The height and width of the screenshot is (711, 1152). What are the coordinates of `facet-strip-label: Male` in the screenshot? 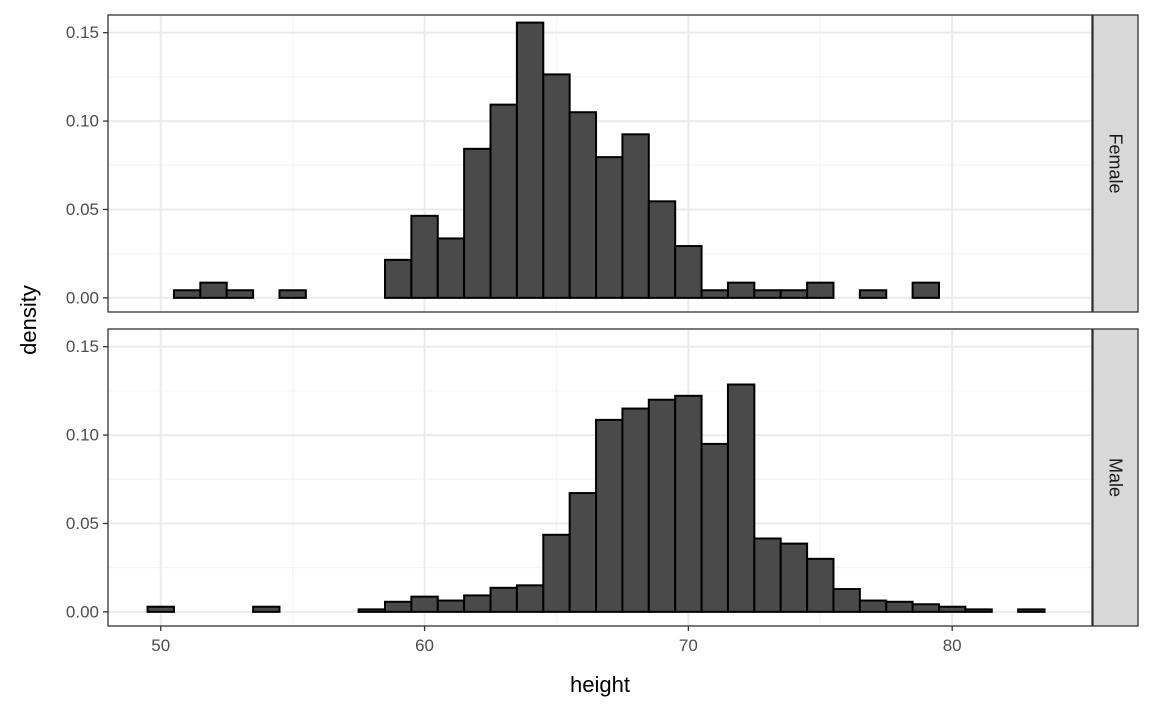 It's located at (1116, 477).